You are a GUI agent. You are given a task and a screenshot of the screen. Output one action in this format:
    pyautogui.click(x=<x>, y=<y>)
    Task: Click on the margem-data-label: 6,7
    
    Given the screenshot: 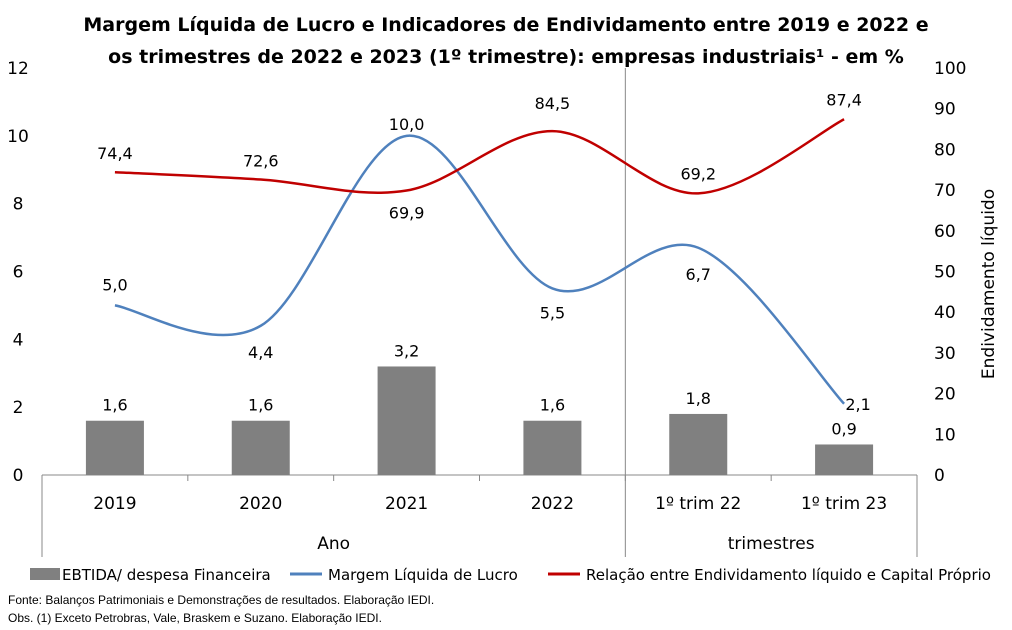 What is the action you would take?
    pyautogui.click(x=698, y=274)
    